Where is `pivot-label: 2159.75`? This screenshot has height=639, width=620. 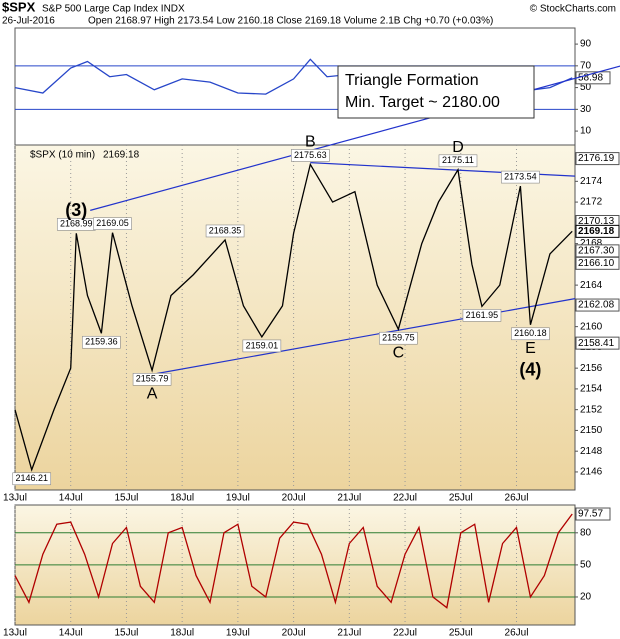
pivot-label: 2159.75 is located at coordinates (398, 338).